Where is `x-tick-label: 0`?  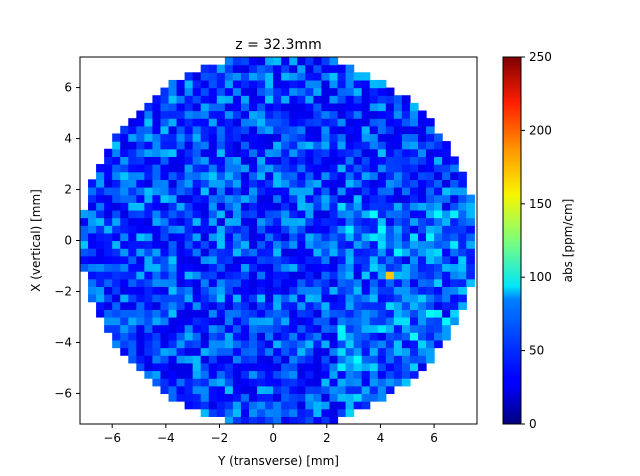
x-tick-label: 0 is located at coordinates (273, 438).